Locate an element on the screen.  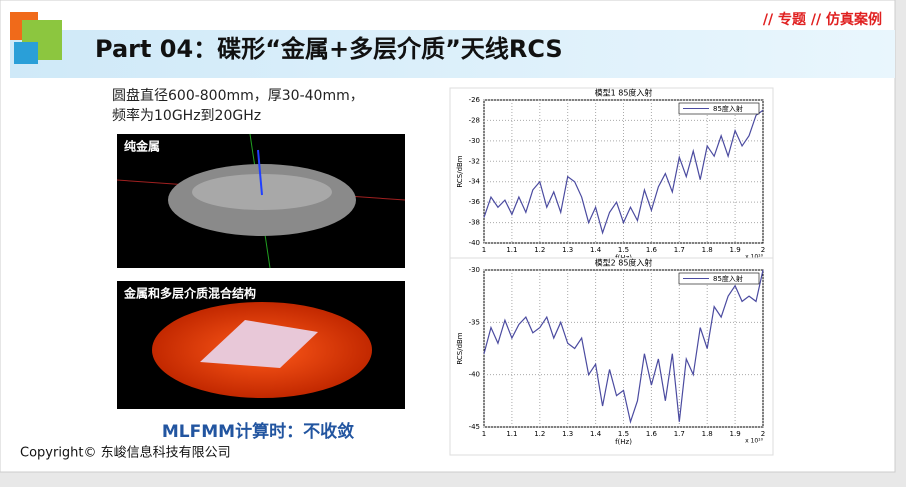
y-tick-label: -34 is located at coordinates (475, 182).